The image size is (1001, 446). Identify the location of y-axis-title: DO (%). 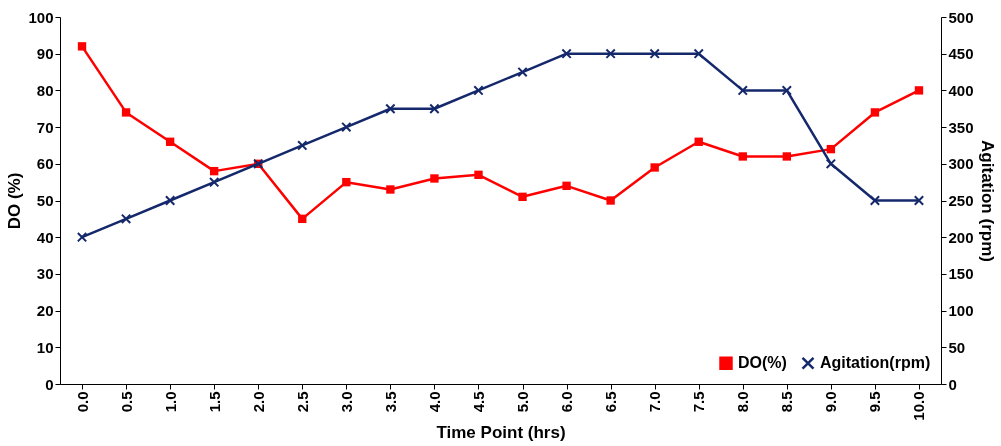
(15, 201).